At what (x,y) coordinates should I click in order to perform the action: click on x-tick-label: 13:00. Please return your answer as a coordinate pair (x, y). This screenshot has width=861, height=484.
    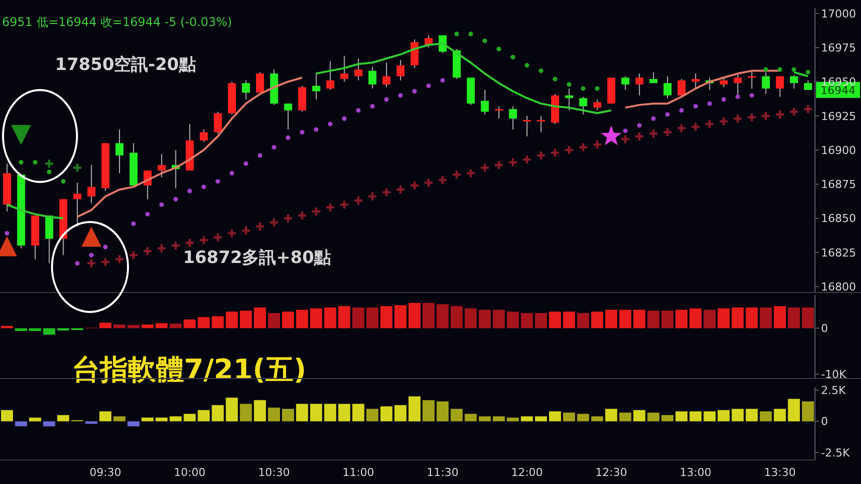
    Looking at the image, I should click on (696, 472).